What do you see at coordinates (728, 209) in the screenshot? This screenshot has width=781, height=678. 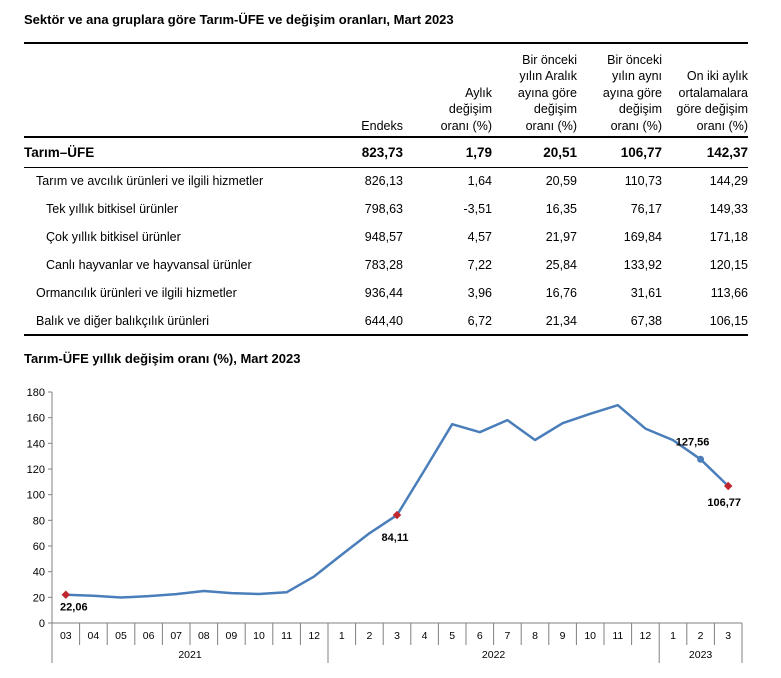 I see `cell-12month-avg: 149,33` at bounding box center [728, 209].